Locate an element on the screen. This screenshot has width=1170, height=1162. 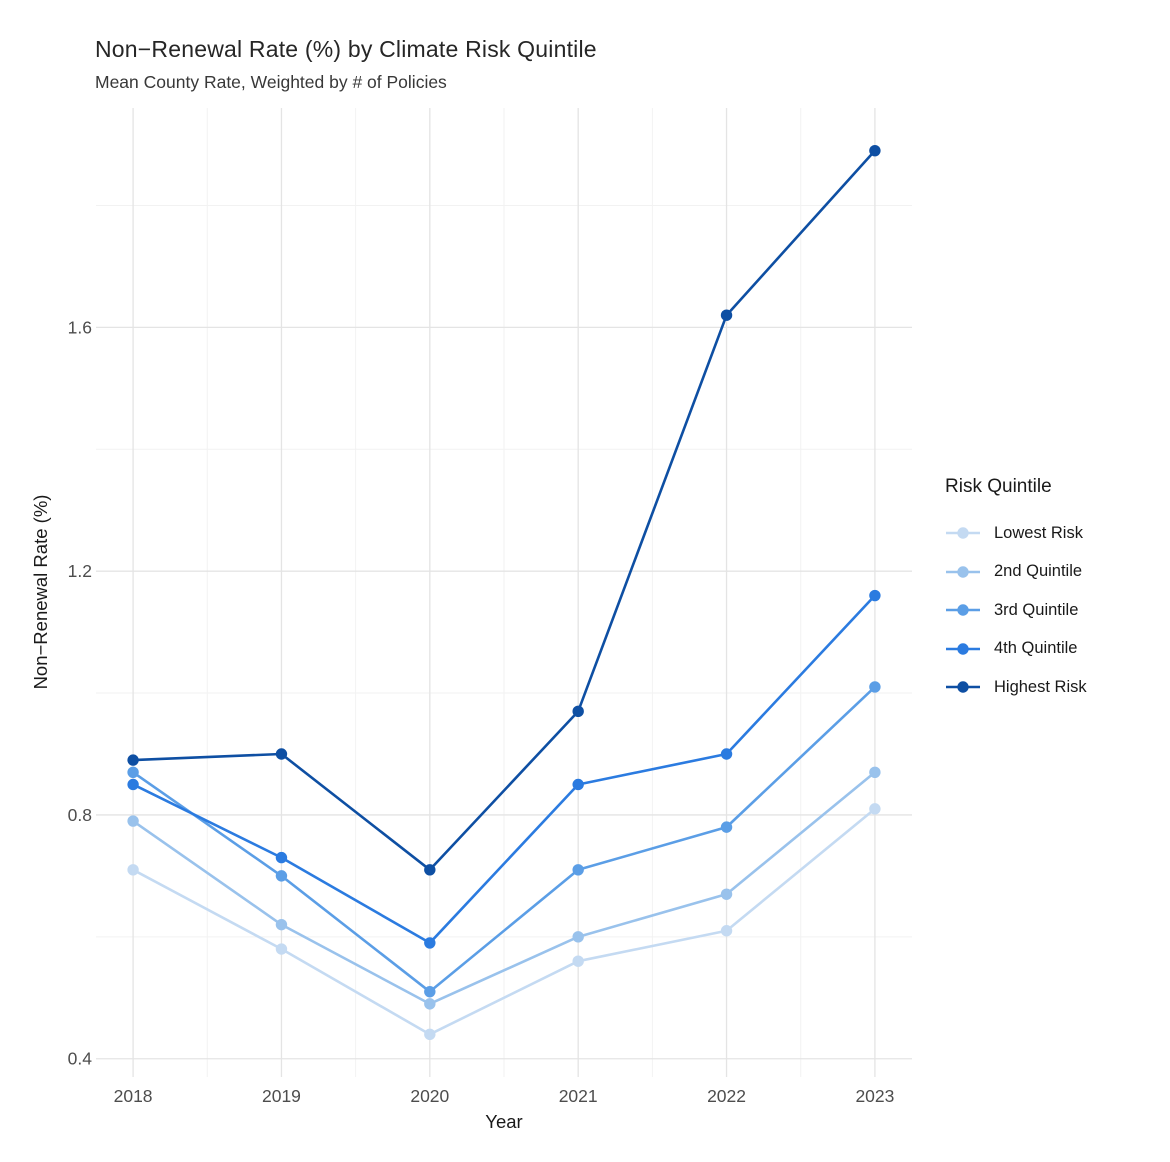
legend-key-lowest-risk is located at coordinates (963, 533).